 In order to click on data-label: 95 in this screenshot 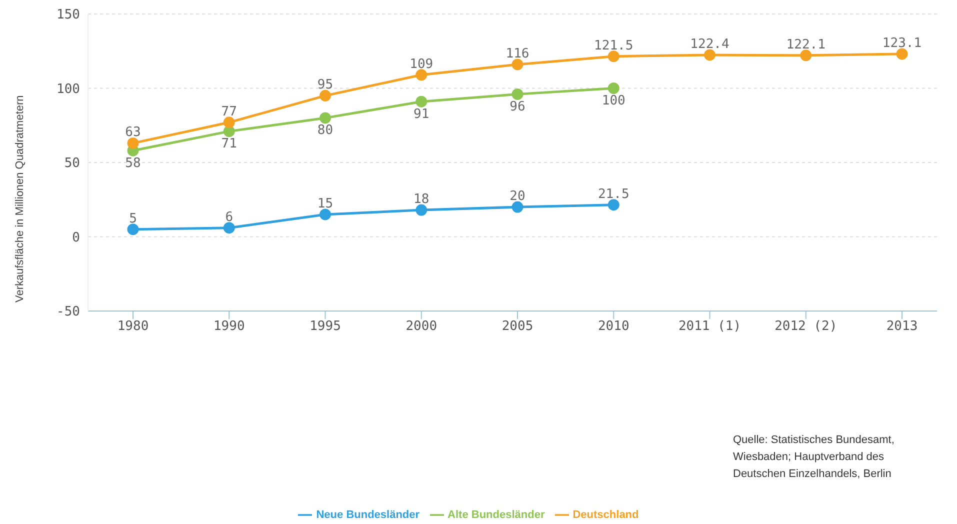, I will do `click(325, 85)`.